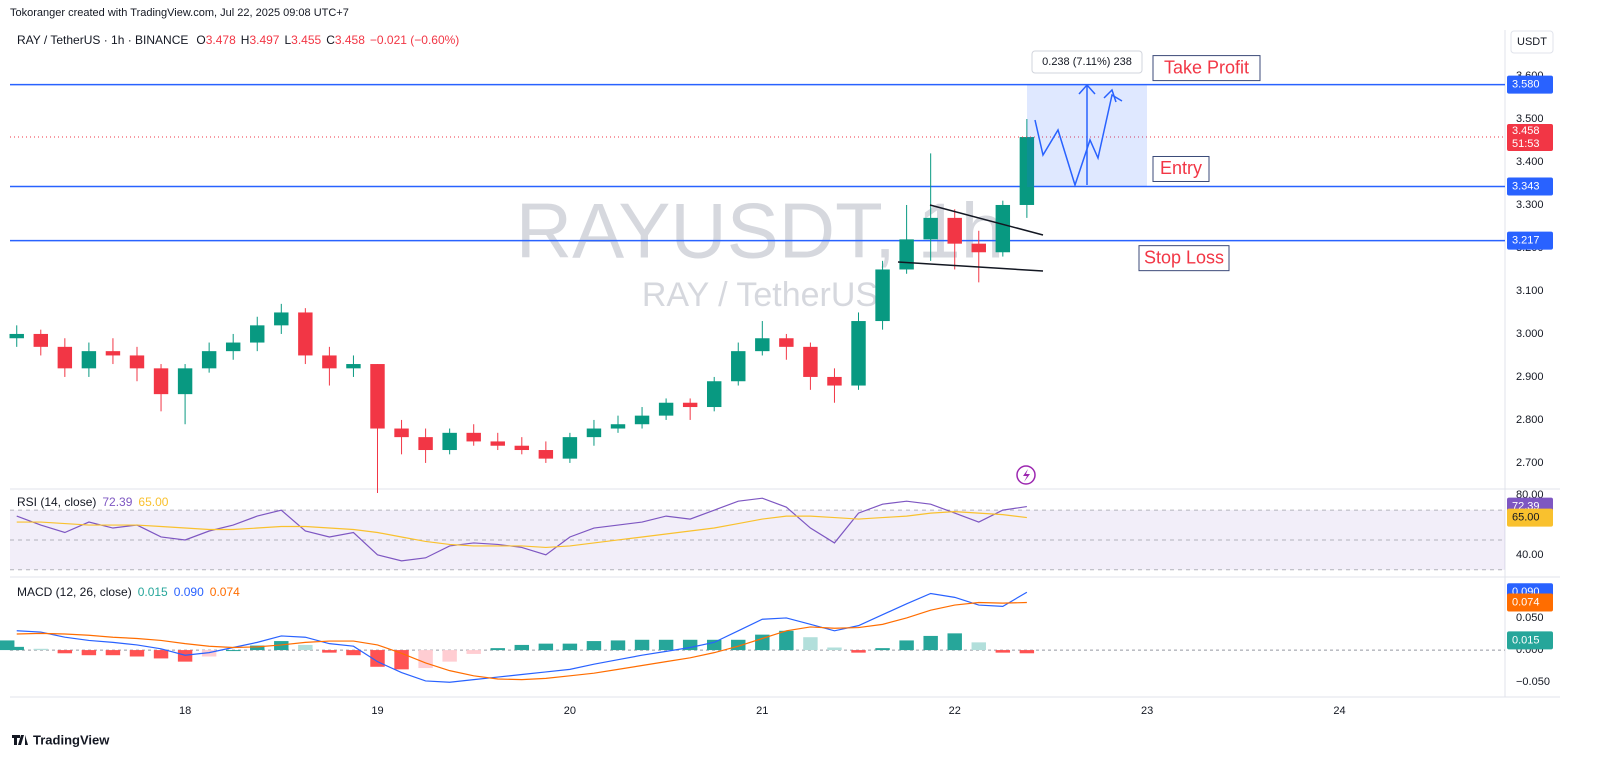  Describe the element at coordinates (1078, 140) in the screenshot. I see `projection-path` at that location.